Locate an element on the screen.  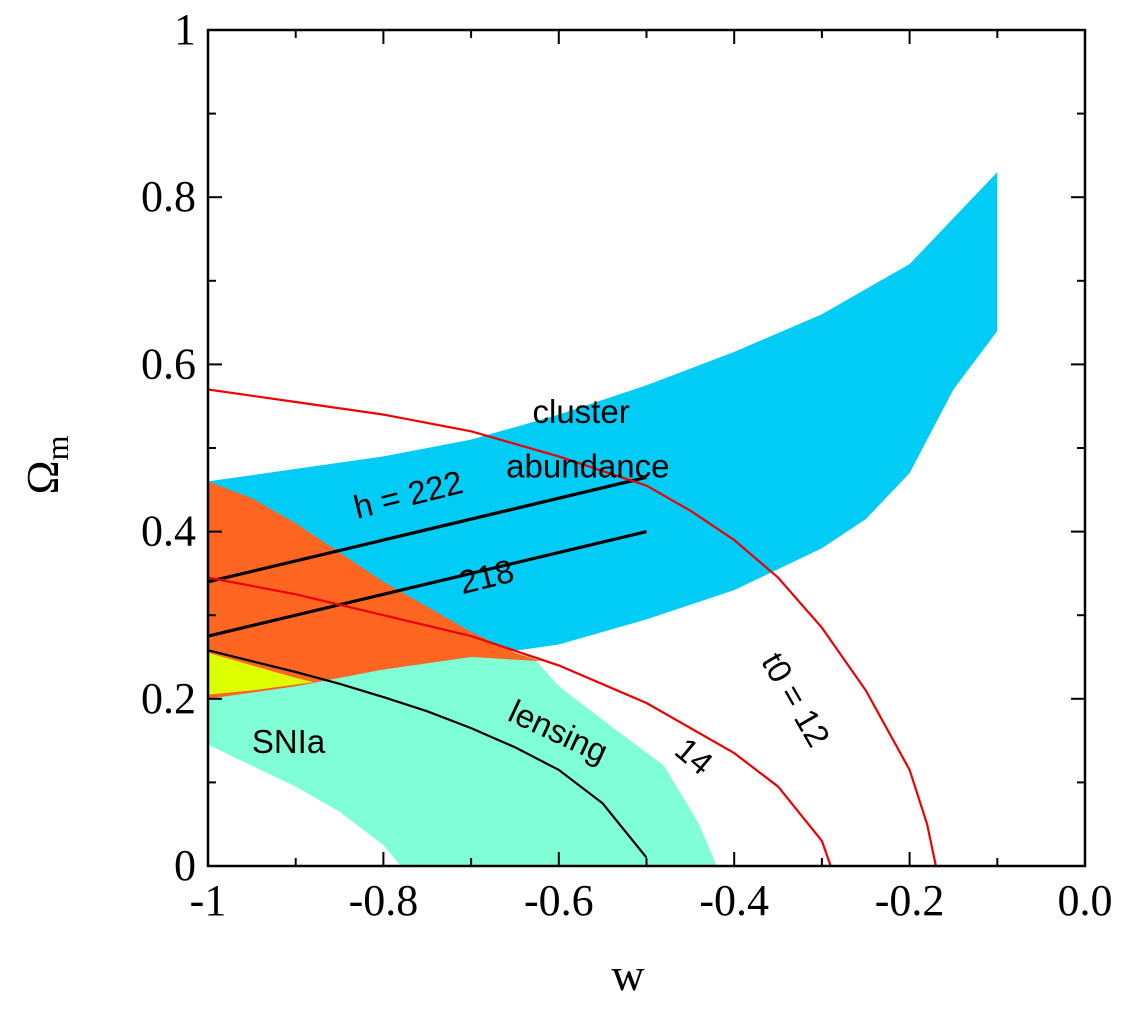
x-tick-label-4: -0.2 is located at coordinates (910, 900).